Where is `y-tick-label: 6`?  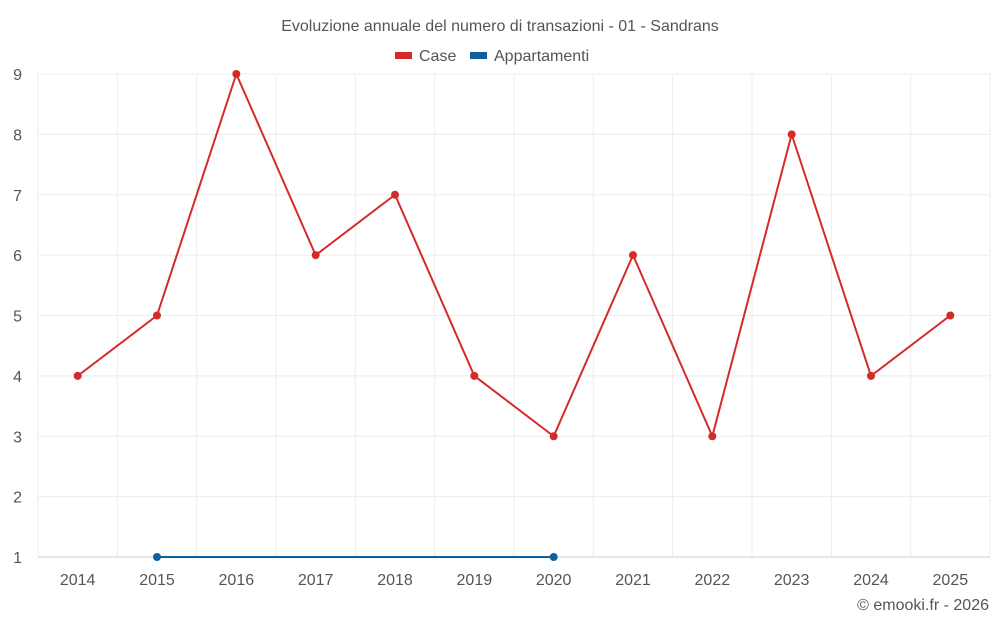 y-tick-label: 6 is located at coordinates (17, 256).